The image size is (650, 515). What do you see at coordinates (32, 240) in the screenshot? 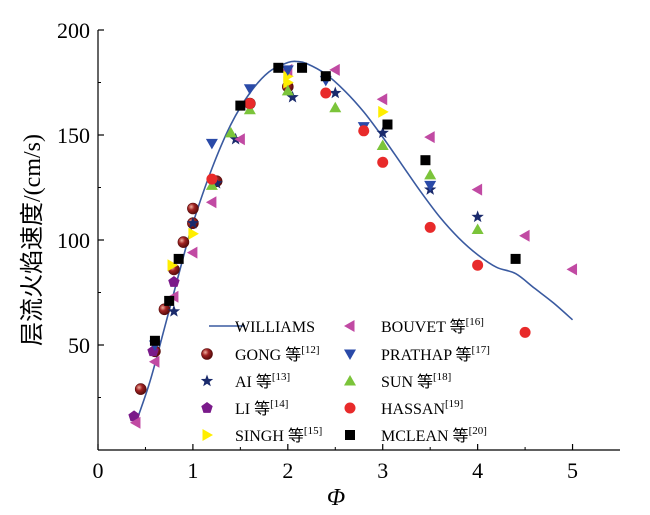
I see `y-axis-title: 层流火焰速度/(cm/s)` at bounding box center [32, 240].